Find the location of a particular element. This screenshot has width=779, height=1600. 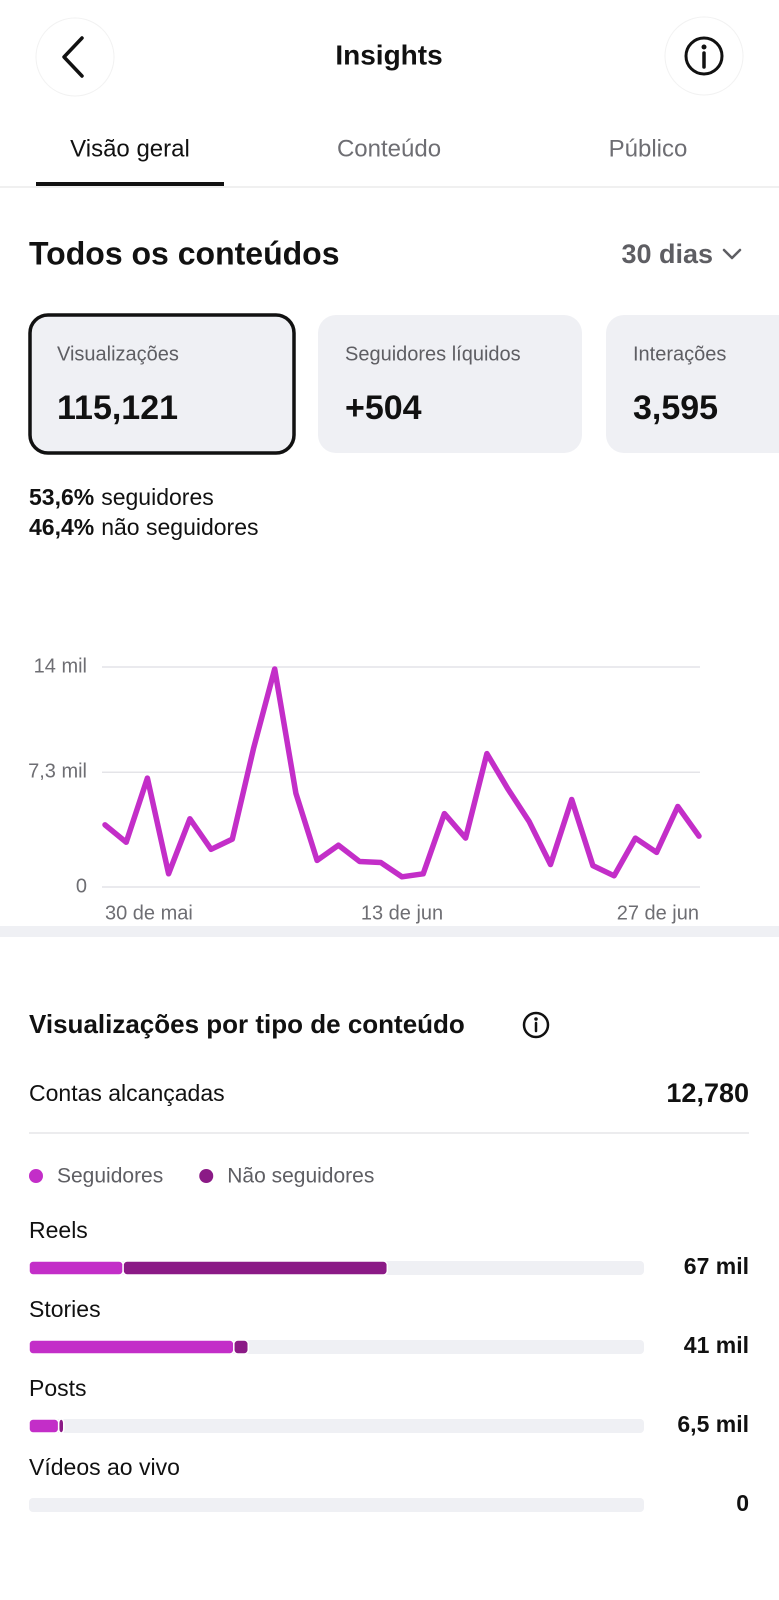

metric-value: +504 is located at coordinates (383, 408).